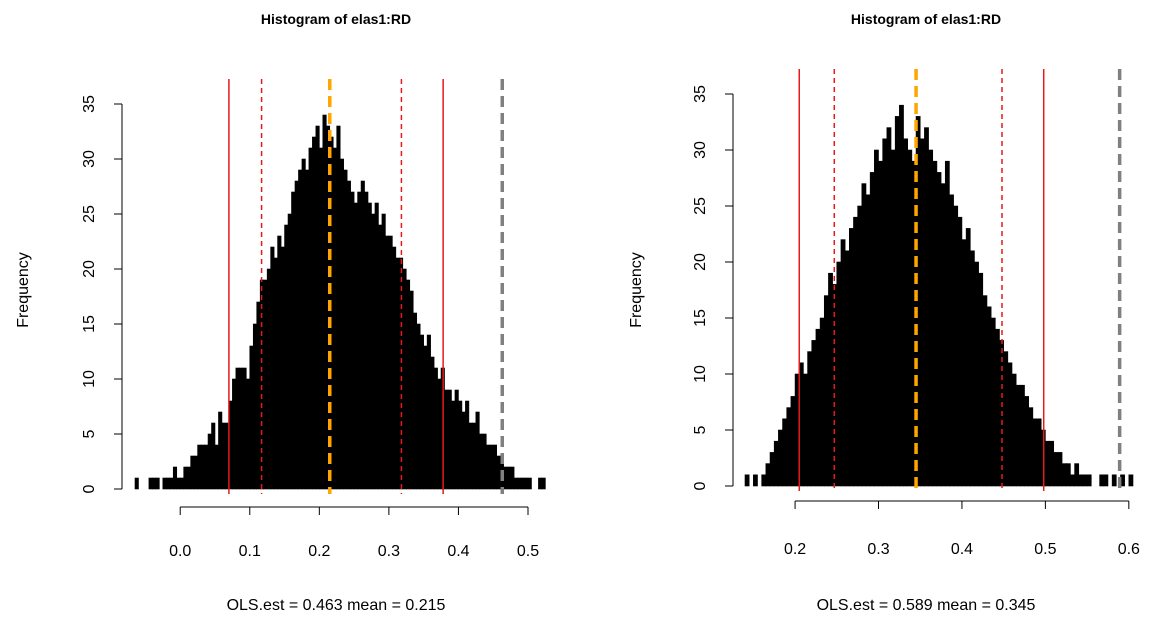 The height and width of the screenshot is (625, 1153). I want to click on y-axis-label: Frequency, so click(23, 290).